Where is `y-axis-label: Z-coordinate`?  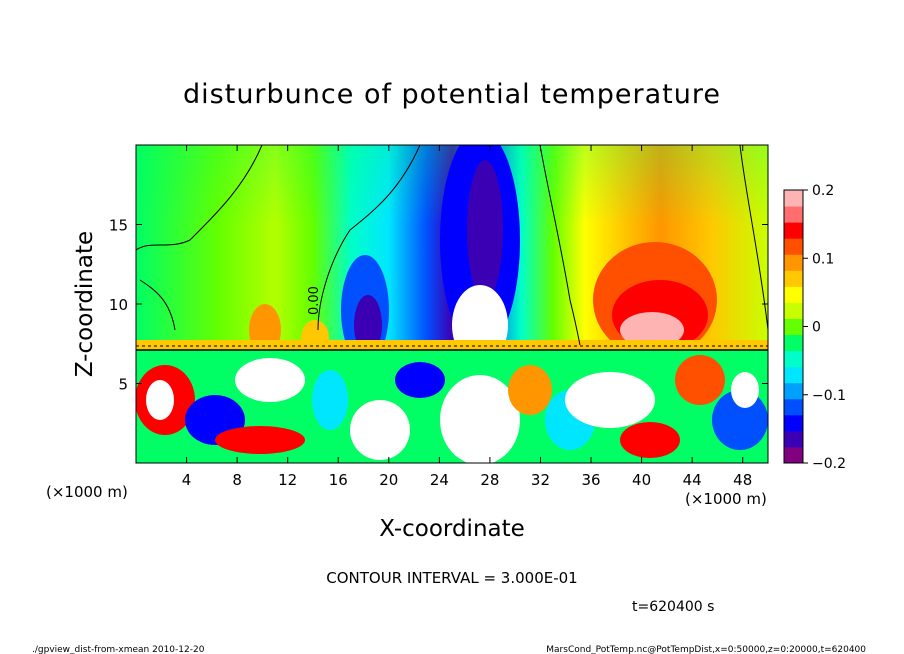
y-axis-label: Z-coordinate is located at coordinates (85, 304).